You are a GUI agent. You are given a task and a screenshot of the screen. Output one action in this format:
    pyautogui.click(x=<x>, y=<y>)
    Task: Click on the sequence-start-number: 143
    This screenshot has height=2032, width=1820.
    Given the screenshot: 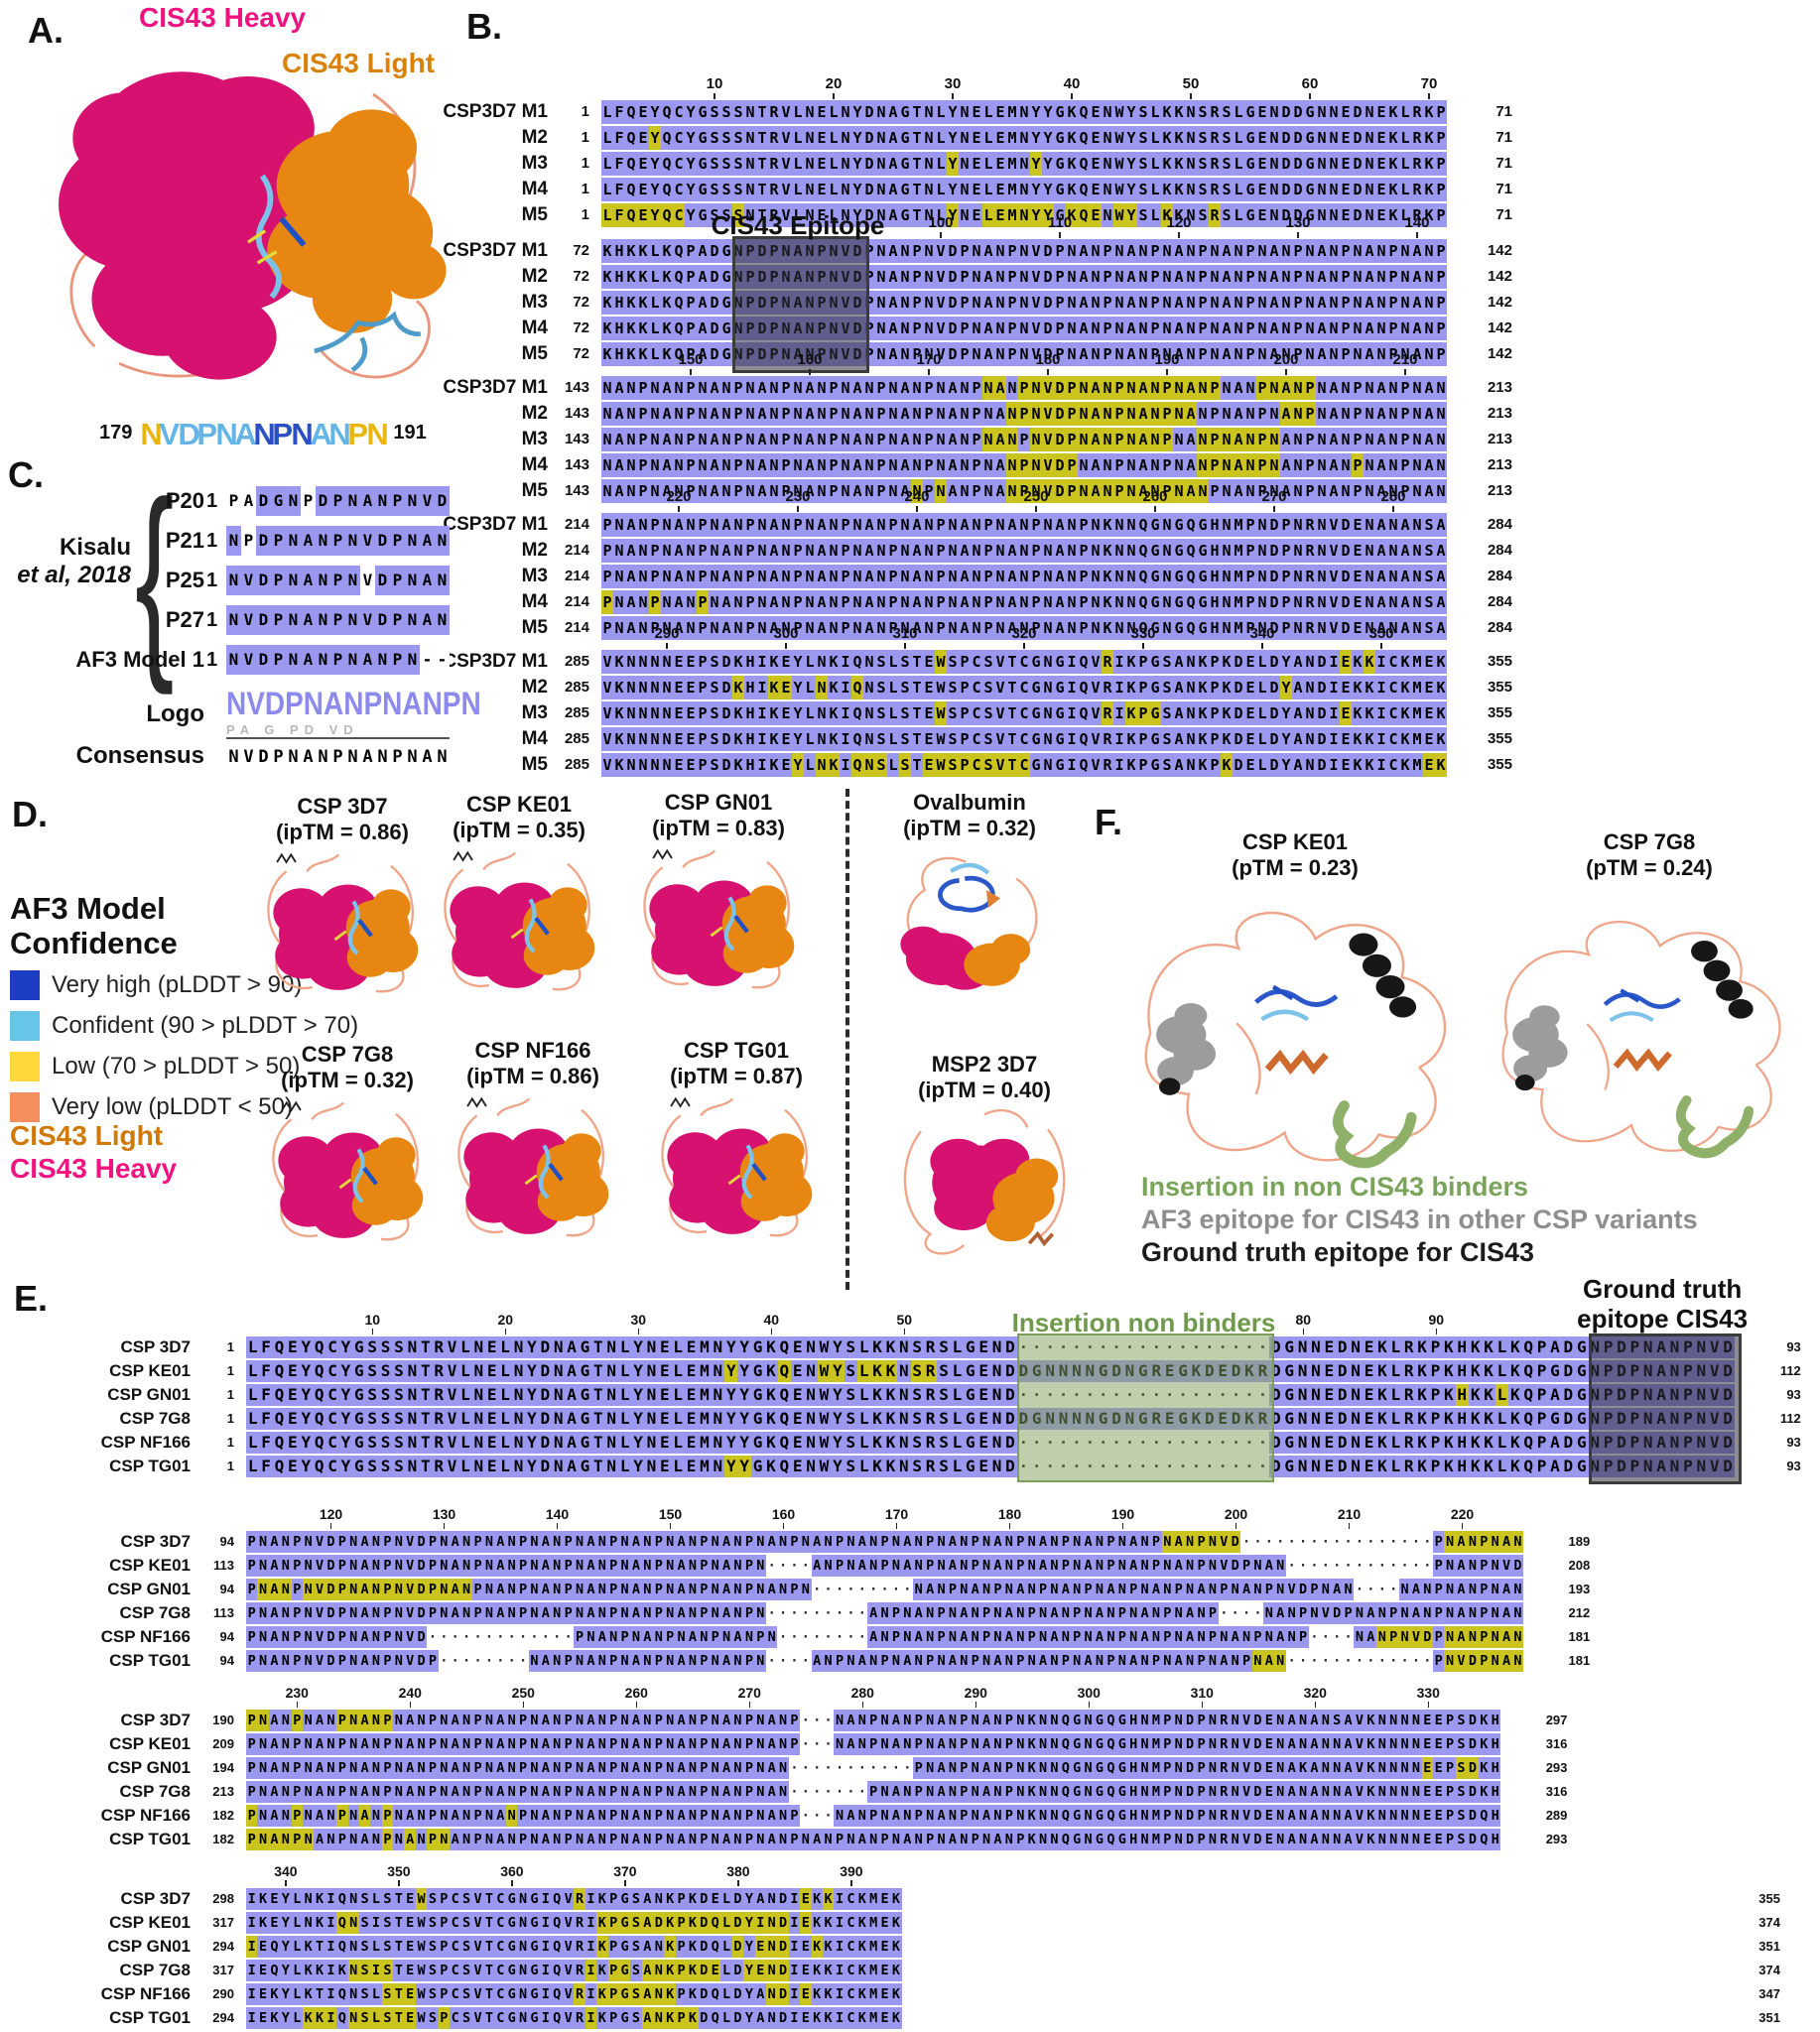 What is the action you would take?
    pyautogui.click(x=576, y=464)
    